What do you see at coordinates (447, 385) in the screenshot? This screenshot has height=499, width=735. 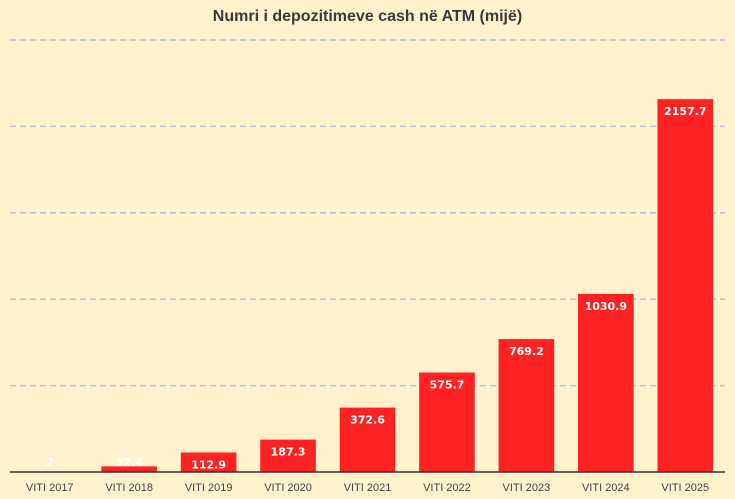 I see `bar-value-label: 575.7` at bounding box center [447, 385].